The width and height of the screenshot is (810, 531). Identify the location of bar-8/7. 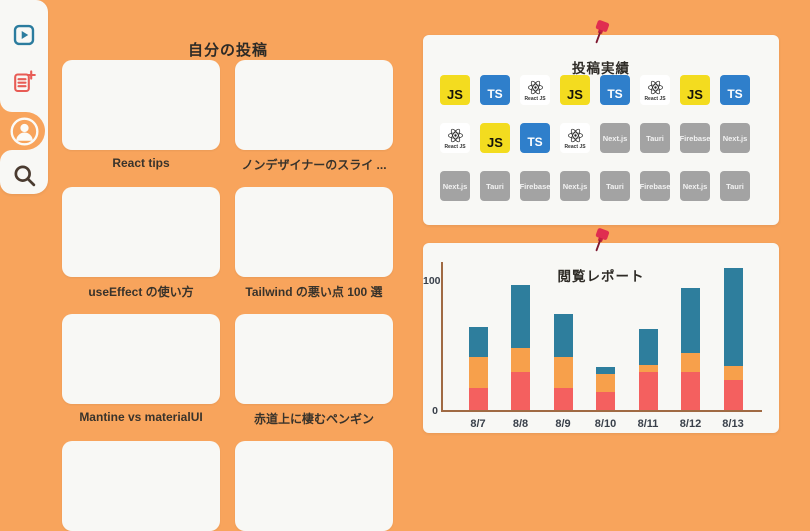
(478, 368).